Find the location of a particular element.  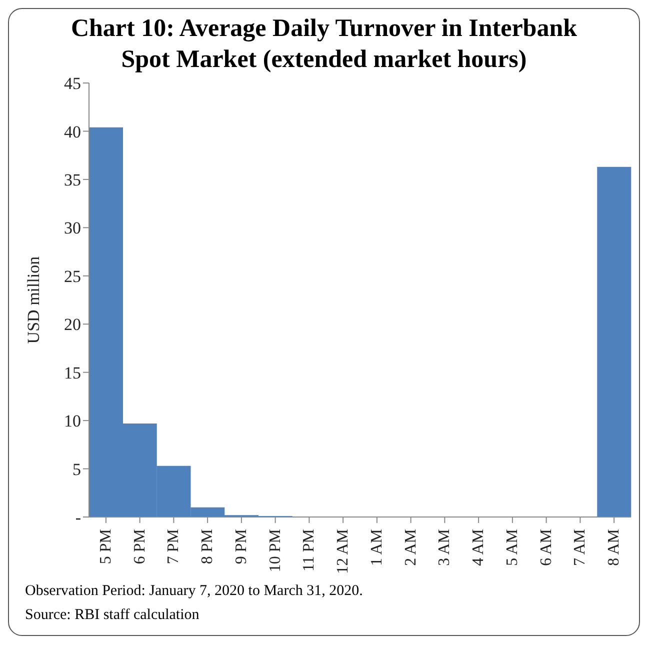

x-tick-label: 4 AM is located at coordinates (479, 547).